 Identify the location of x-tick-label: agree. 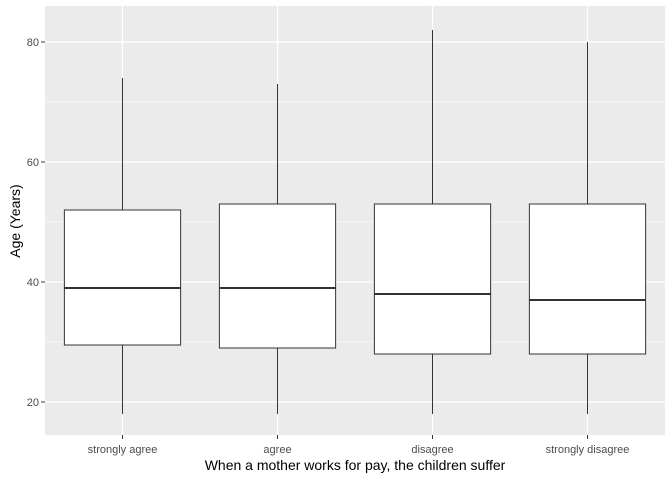
(277, 450).